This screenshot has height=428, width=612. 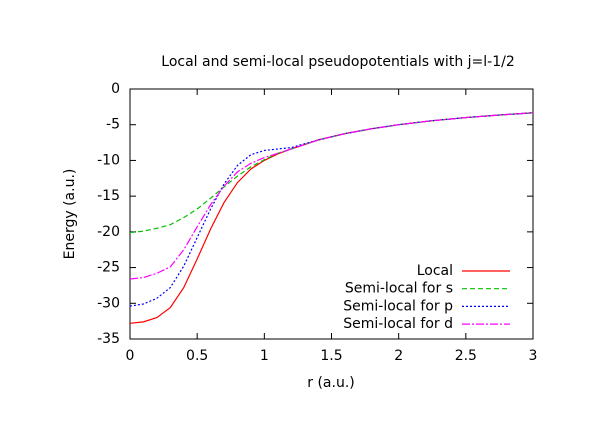 What do you see at coordinates (264, 356) in the screenshot?
I see `x-tick-label: 1` at bounding box center [264, 356].